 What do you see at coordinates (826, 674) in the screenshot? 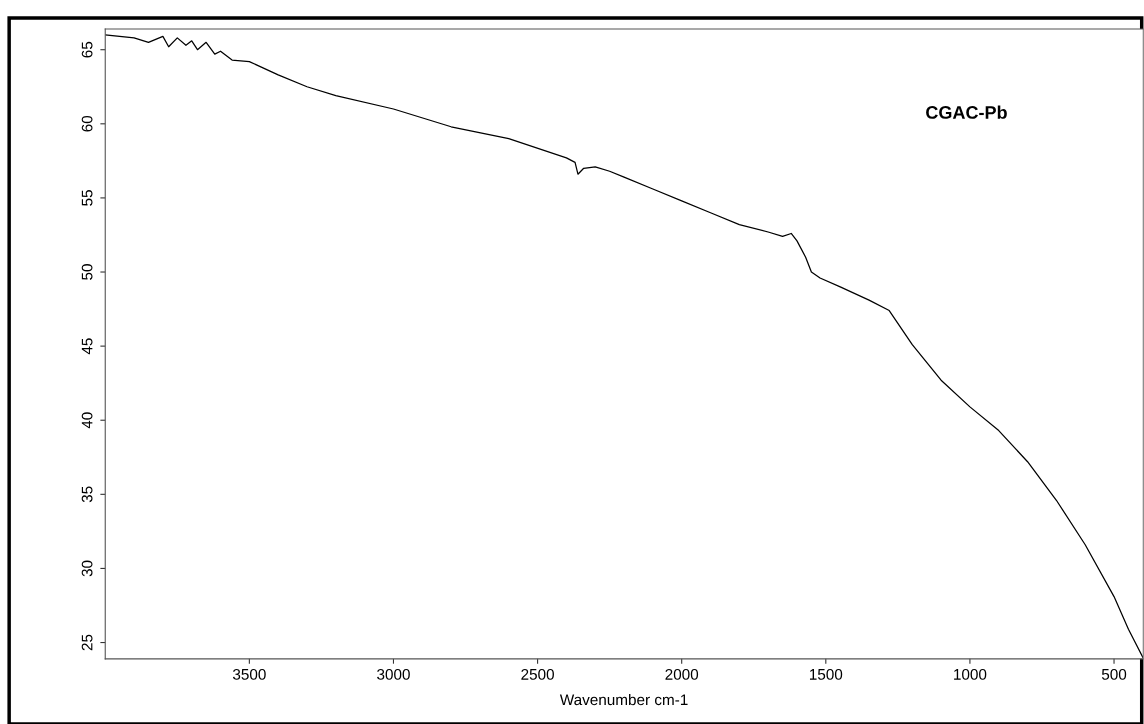
I see `x-tick-label: 1500` at bounding box center [826, 674].